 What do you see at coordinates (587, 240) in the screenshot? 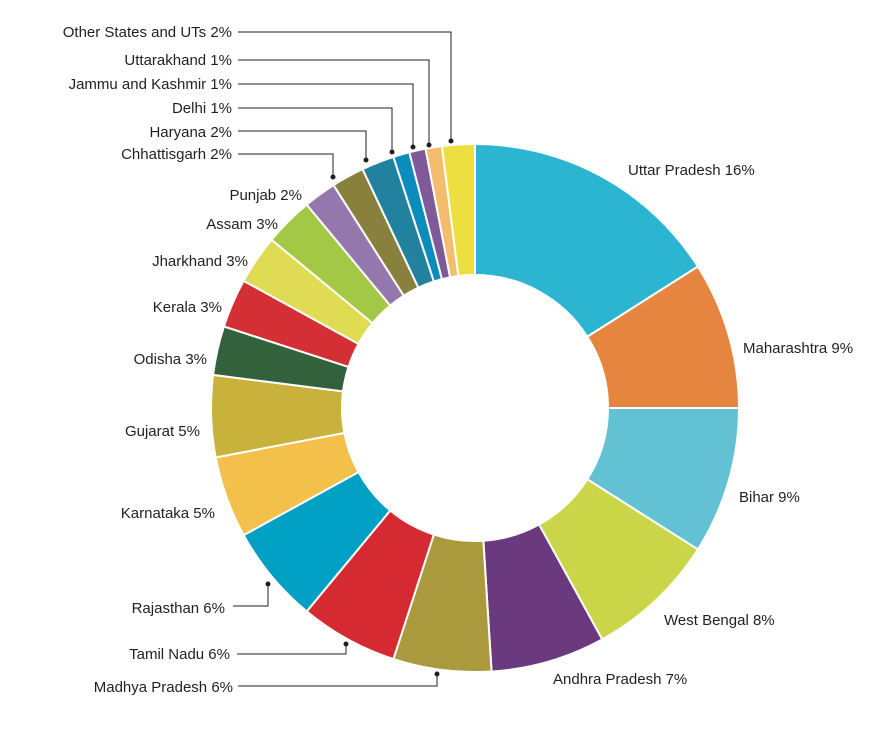
I see `slice-uttar-pradesh` at bounding box center [587, 240].